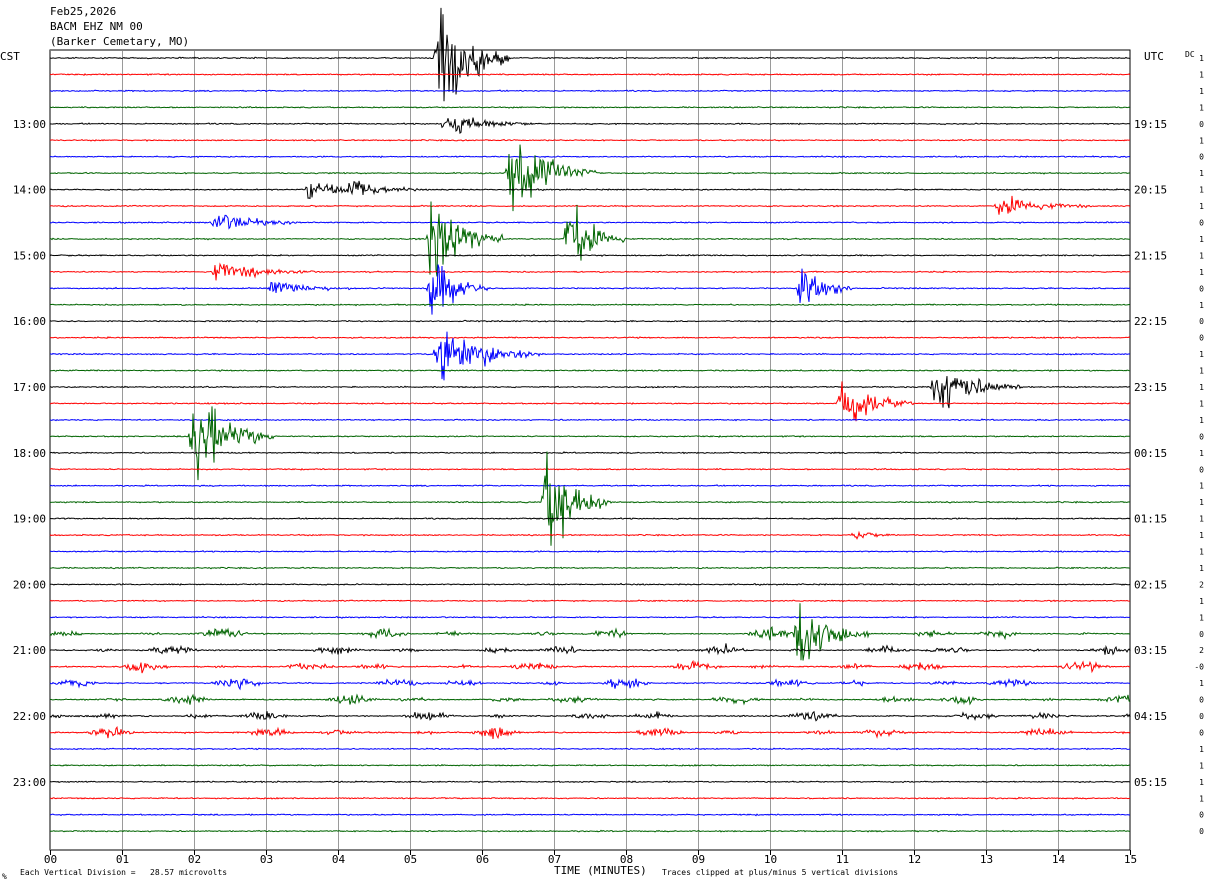  Describe the element at coordinates (1154, 56) in the screenshot. I see `right-timezone-label: UTC` at that location.